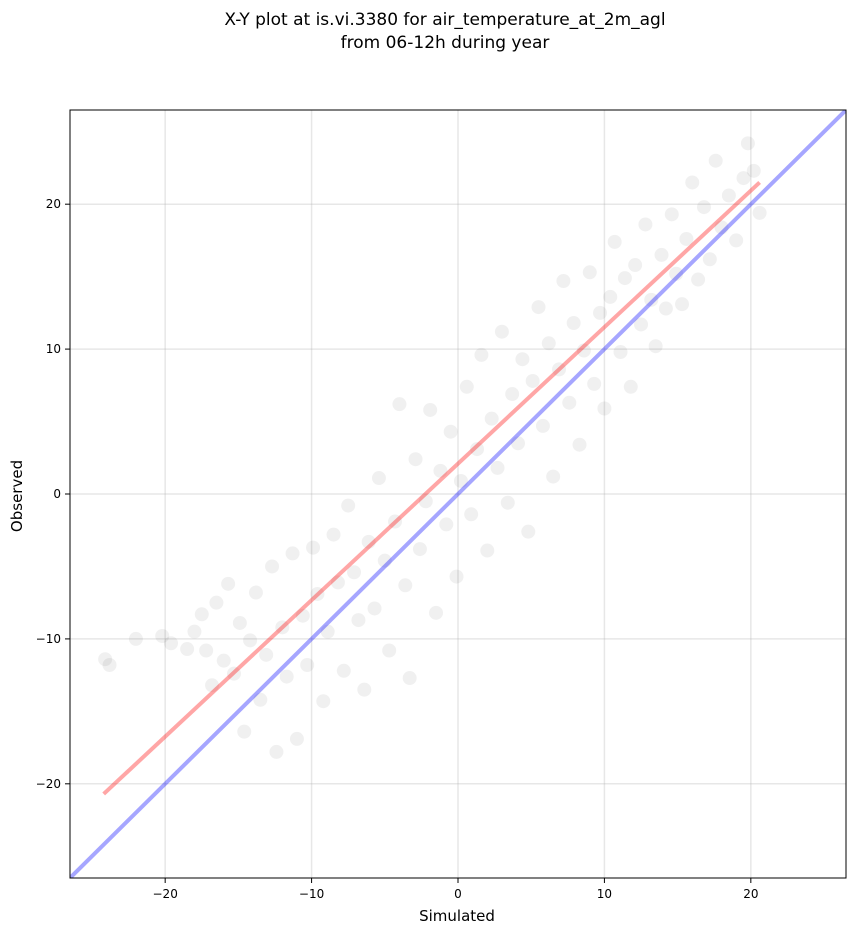 This screenshot has height=934, width=854. What do you see at coordinates (48, 639) in the screenshot?
I see `y-tick-label: −10` at bounding box center [48, 639].